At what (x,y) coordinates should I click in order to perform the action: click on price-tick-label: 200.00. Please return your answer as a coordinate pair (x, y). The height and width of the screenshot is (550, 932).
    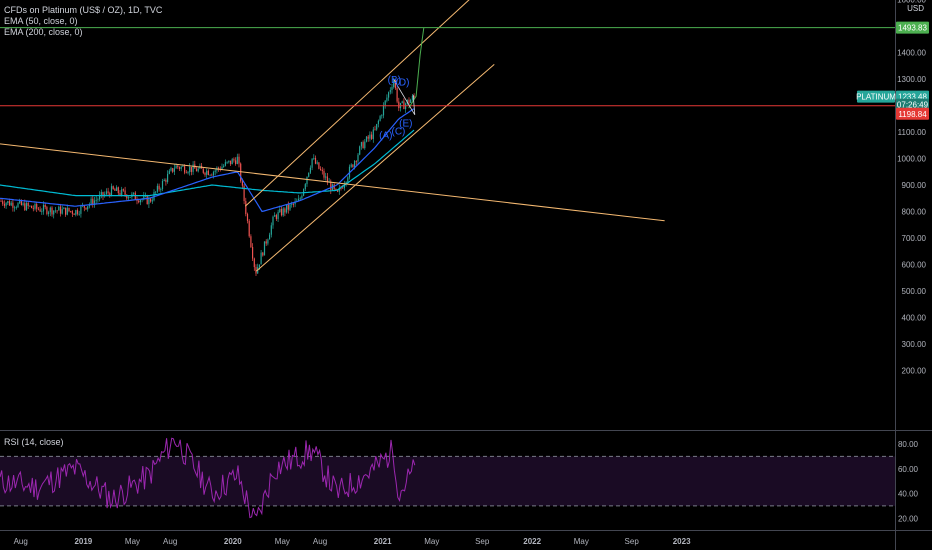
    Looking at the image, I should click on (914, 371).